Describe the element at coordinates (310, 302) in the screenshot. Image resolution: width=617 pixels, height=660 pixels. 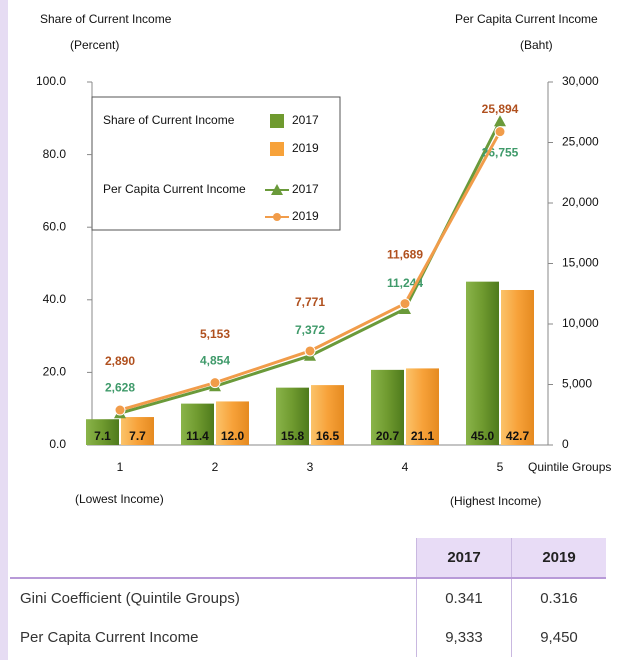
I see `line-value-label: 7,771` at that location.